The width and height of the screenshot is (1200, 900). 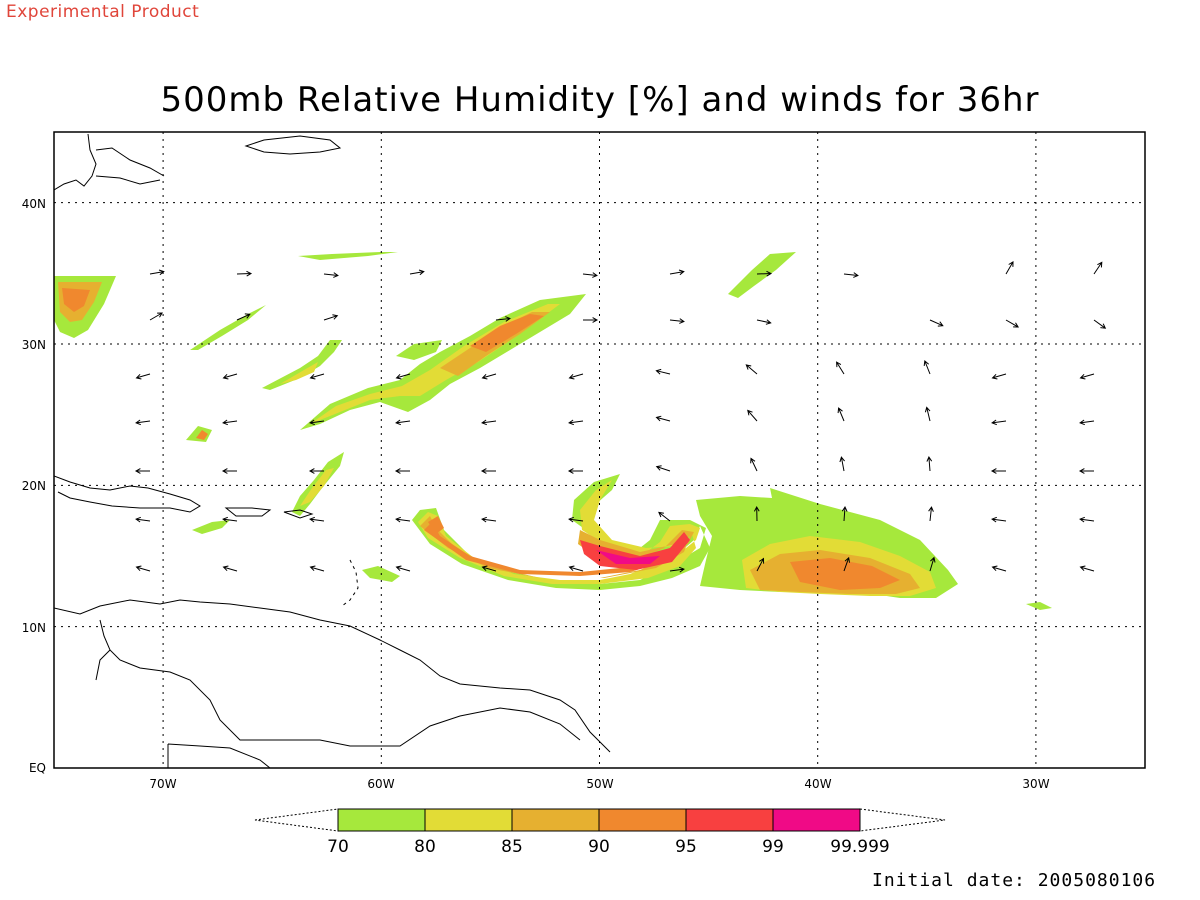 What do you see at coordinates (34, 204) in the screenshot?
I see `lat-label-40n: 40N` at bounding box center [34, 204].